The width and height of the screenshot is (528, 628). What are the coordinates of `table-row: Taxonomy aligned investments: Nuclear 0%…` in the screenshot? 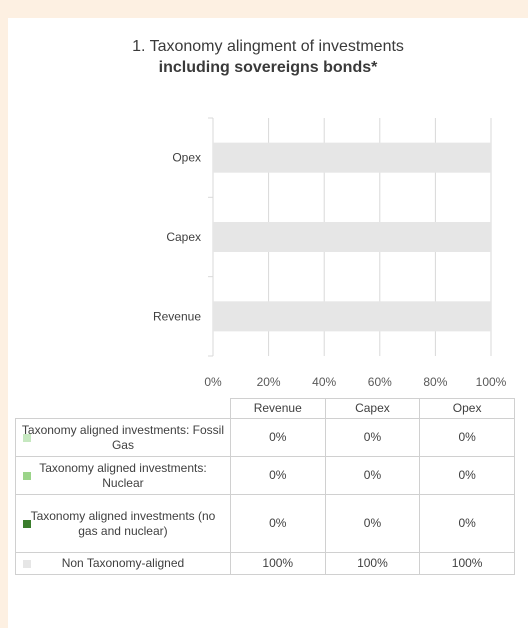 It's located at (265, 475).